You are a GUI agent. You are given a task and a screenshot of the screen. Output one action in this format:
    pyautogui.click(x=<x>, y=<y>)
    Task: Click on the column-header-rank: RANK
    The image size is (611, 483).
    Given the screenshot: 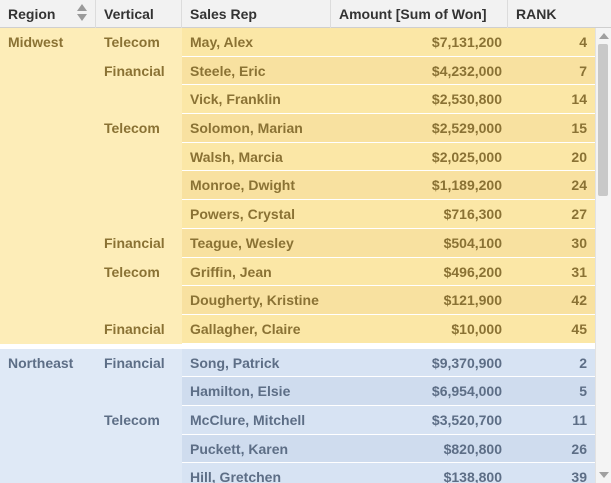 What is the action you would take?
    pyautogui.click(x=559, y=14)
    